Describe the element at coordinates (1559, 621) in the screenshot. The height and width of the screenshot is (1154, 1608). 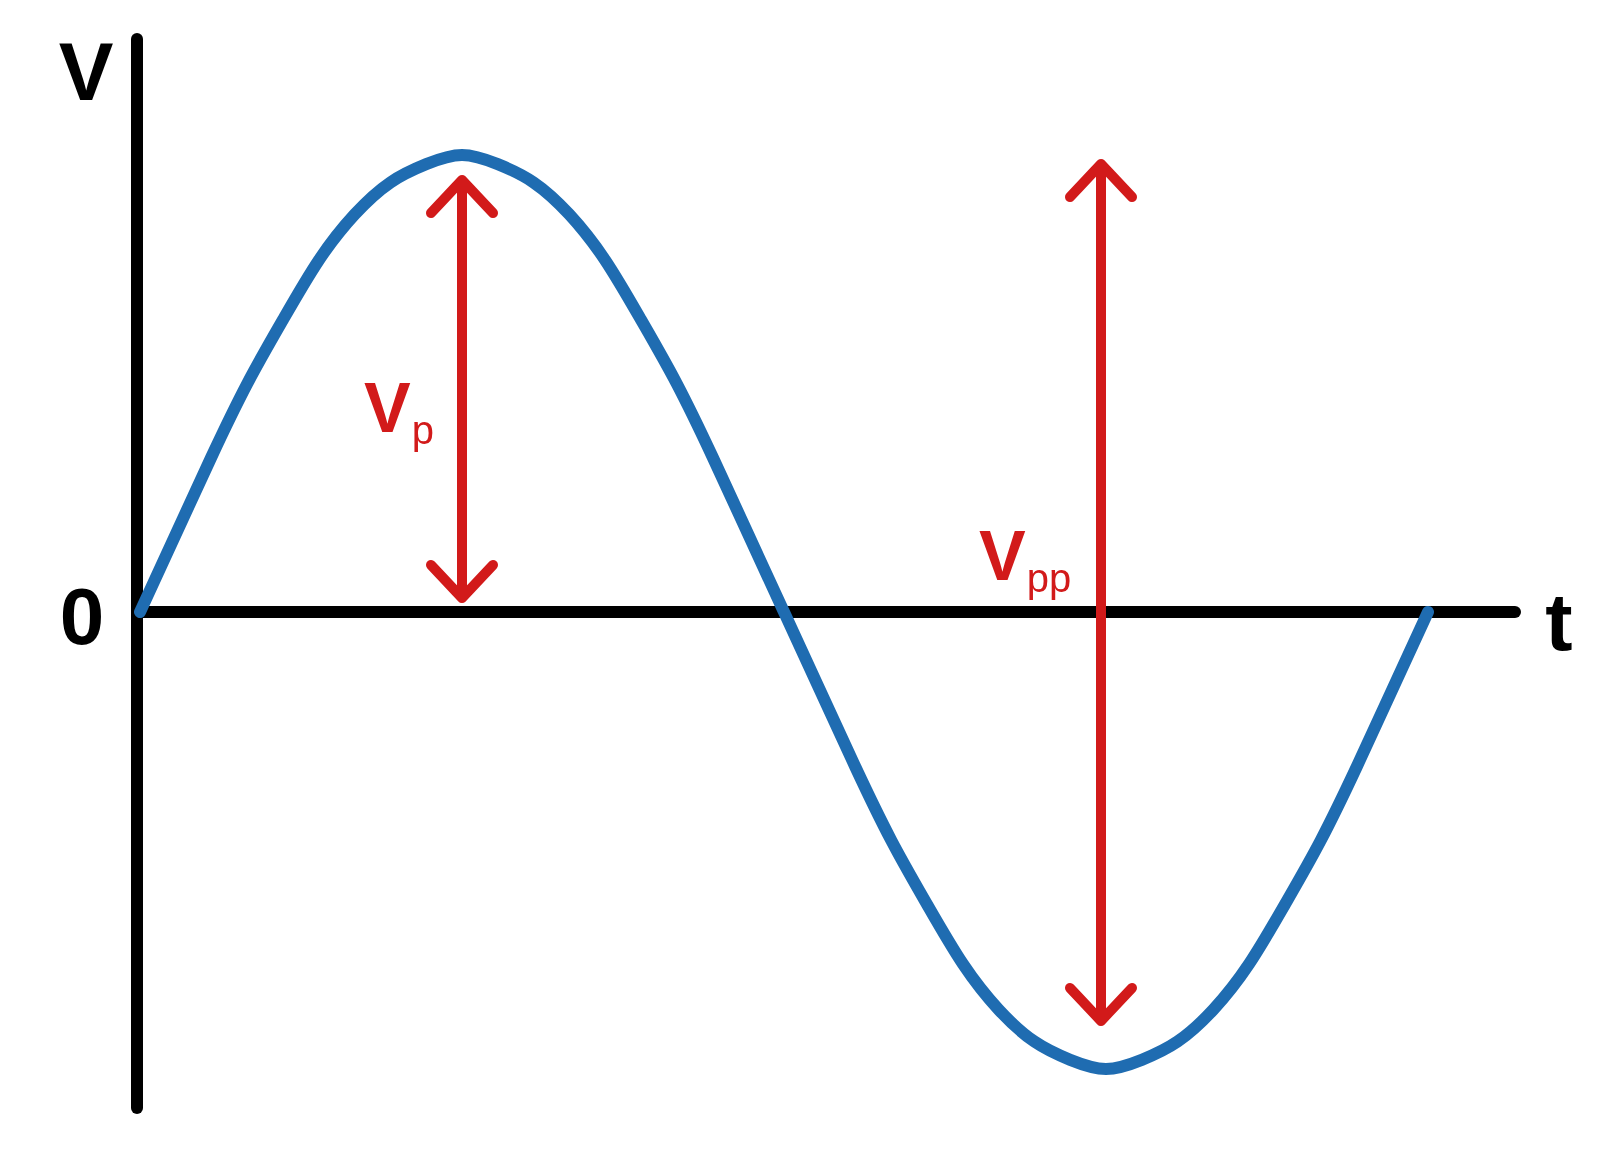
I see `x-axis-title: t` at that location.